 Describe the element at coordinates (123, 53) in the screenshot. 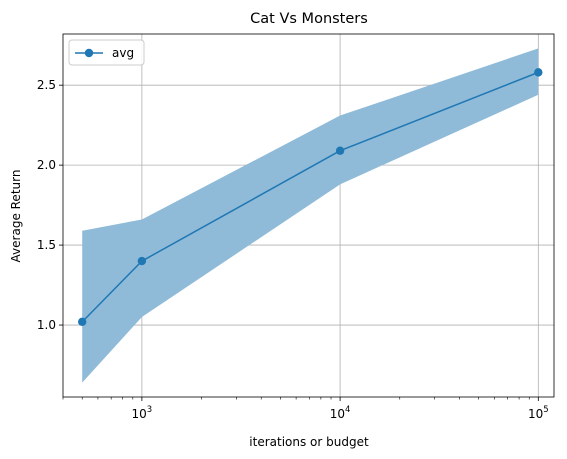

I see `legend-label-0: avg` at that location.